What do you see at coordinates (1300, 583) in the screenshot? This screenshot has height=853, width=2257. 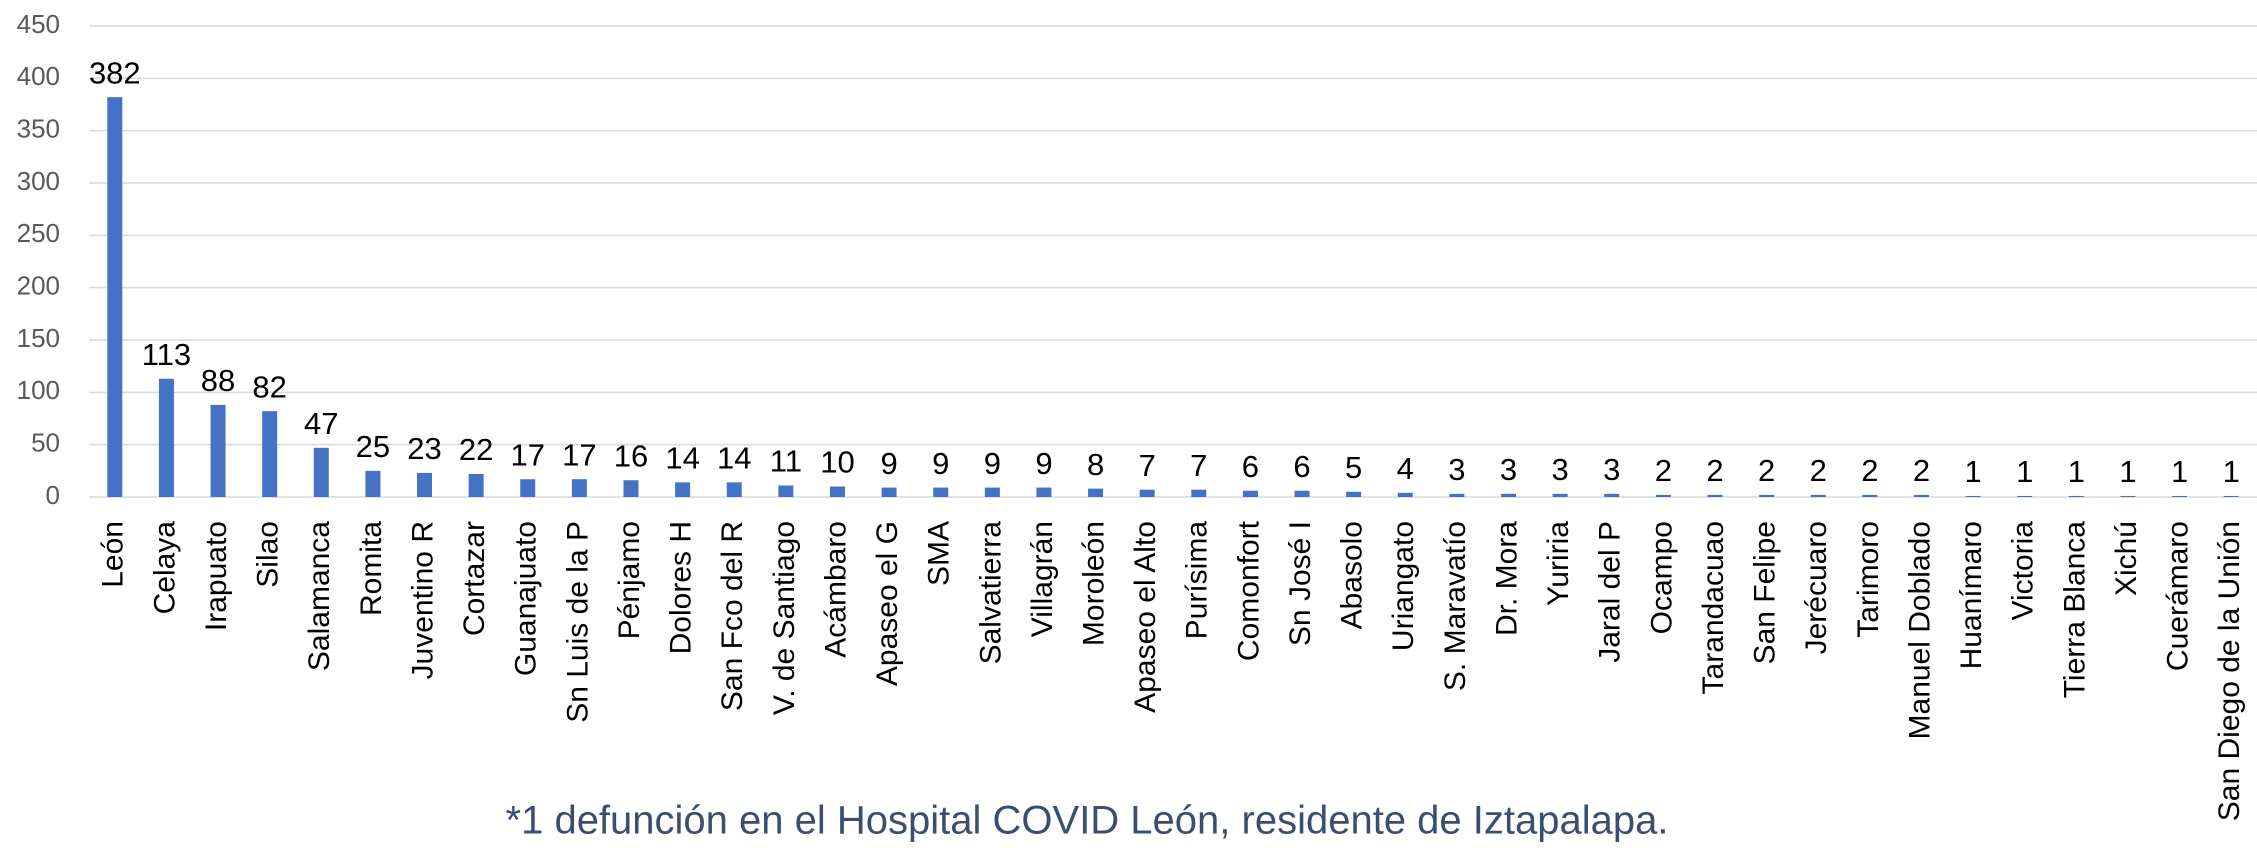 I see `x-tick-label: Sn José I` at bounding box center [1300, 583].